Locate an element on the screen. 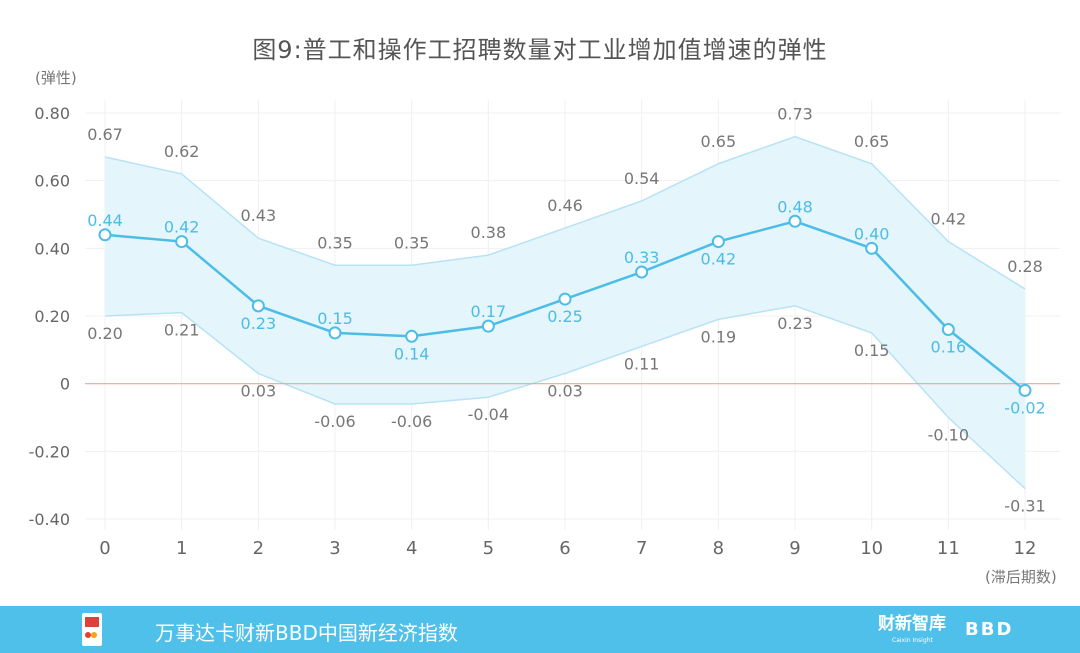 Image resolution: width=1080 pixels, height=653 pixels. estimate-label: 0.17 is located at coordinates (489, 311).